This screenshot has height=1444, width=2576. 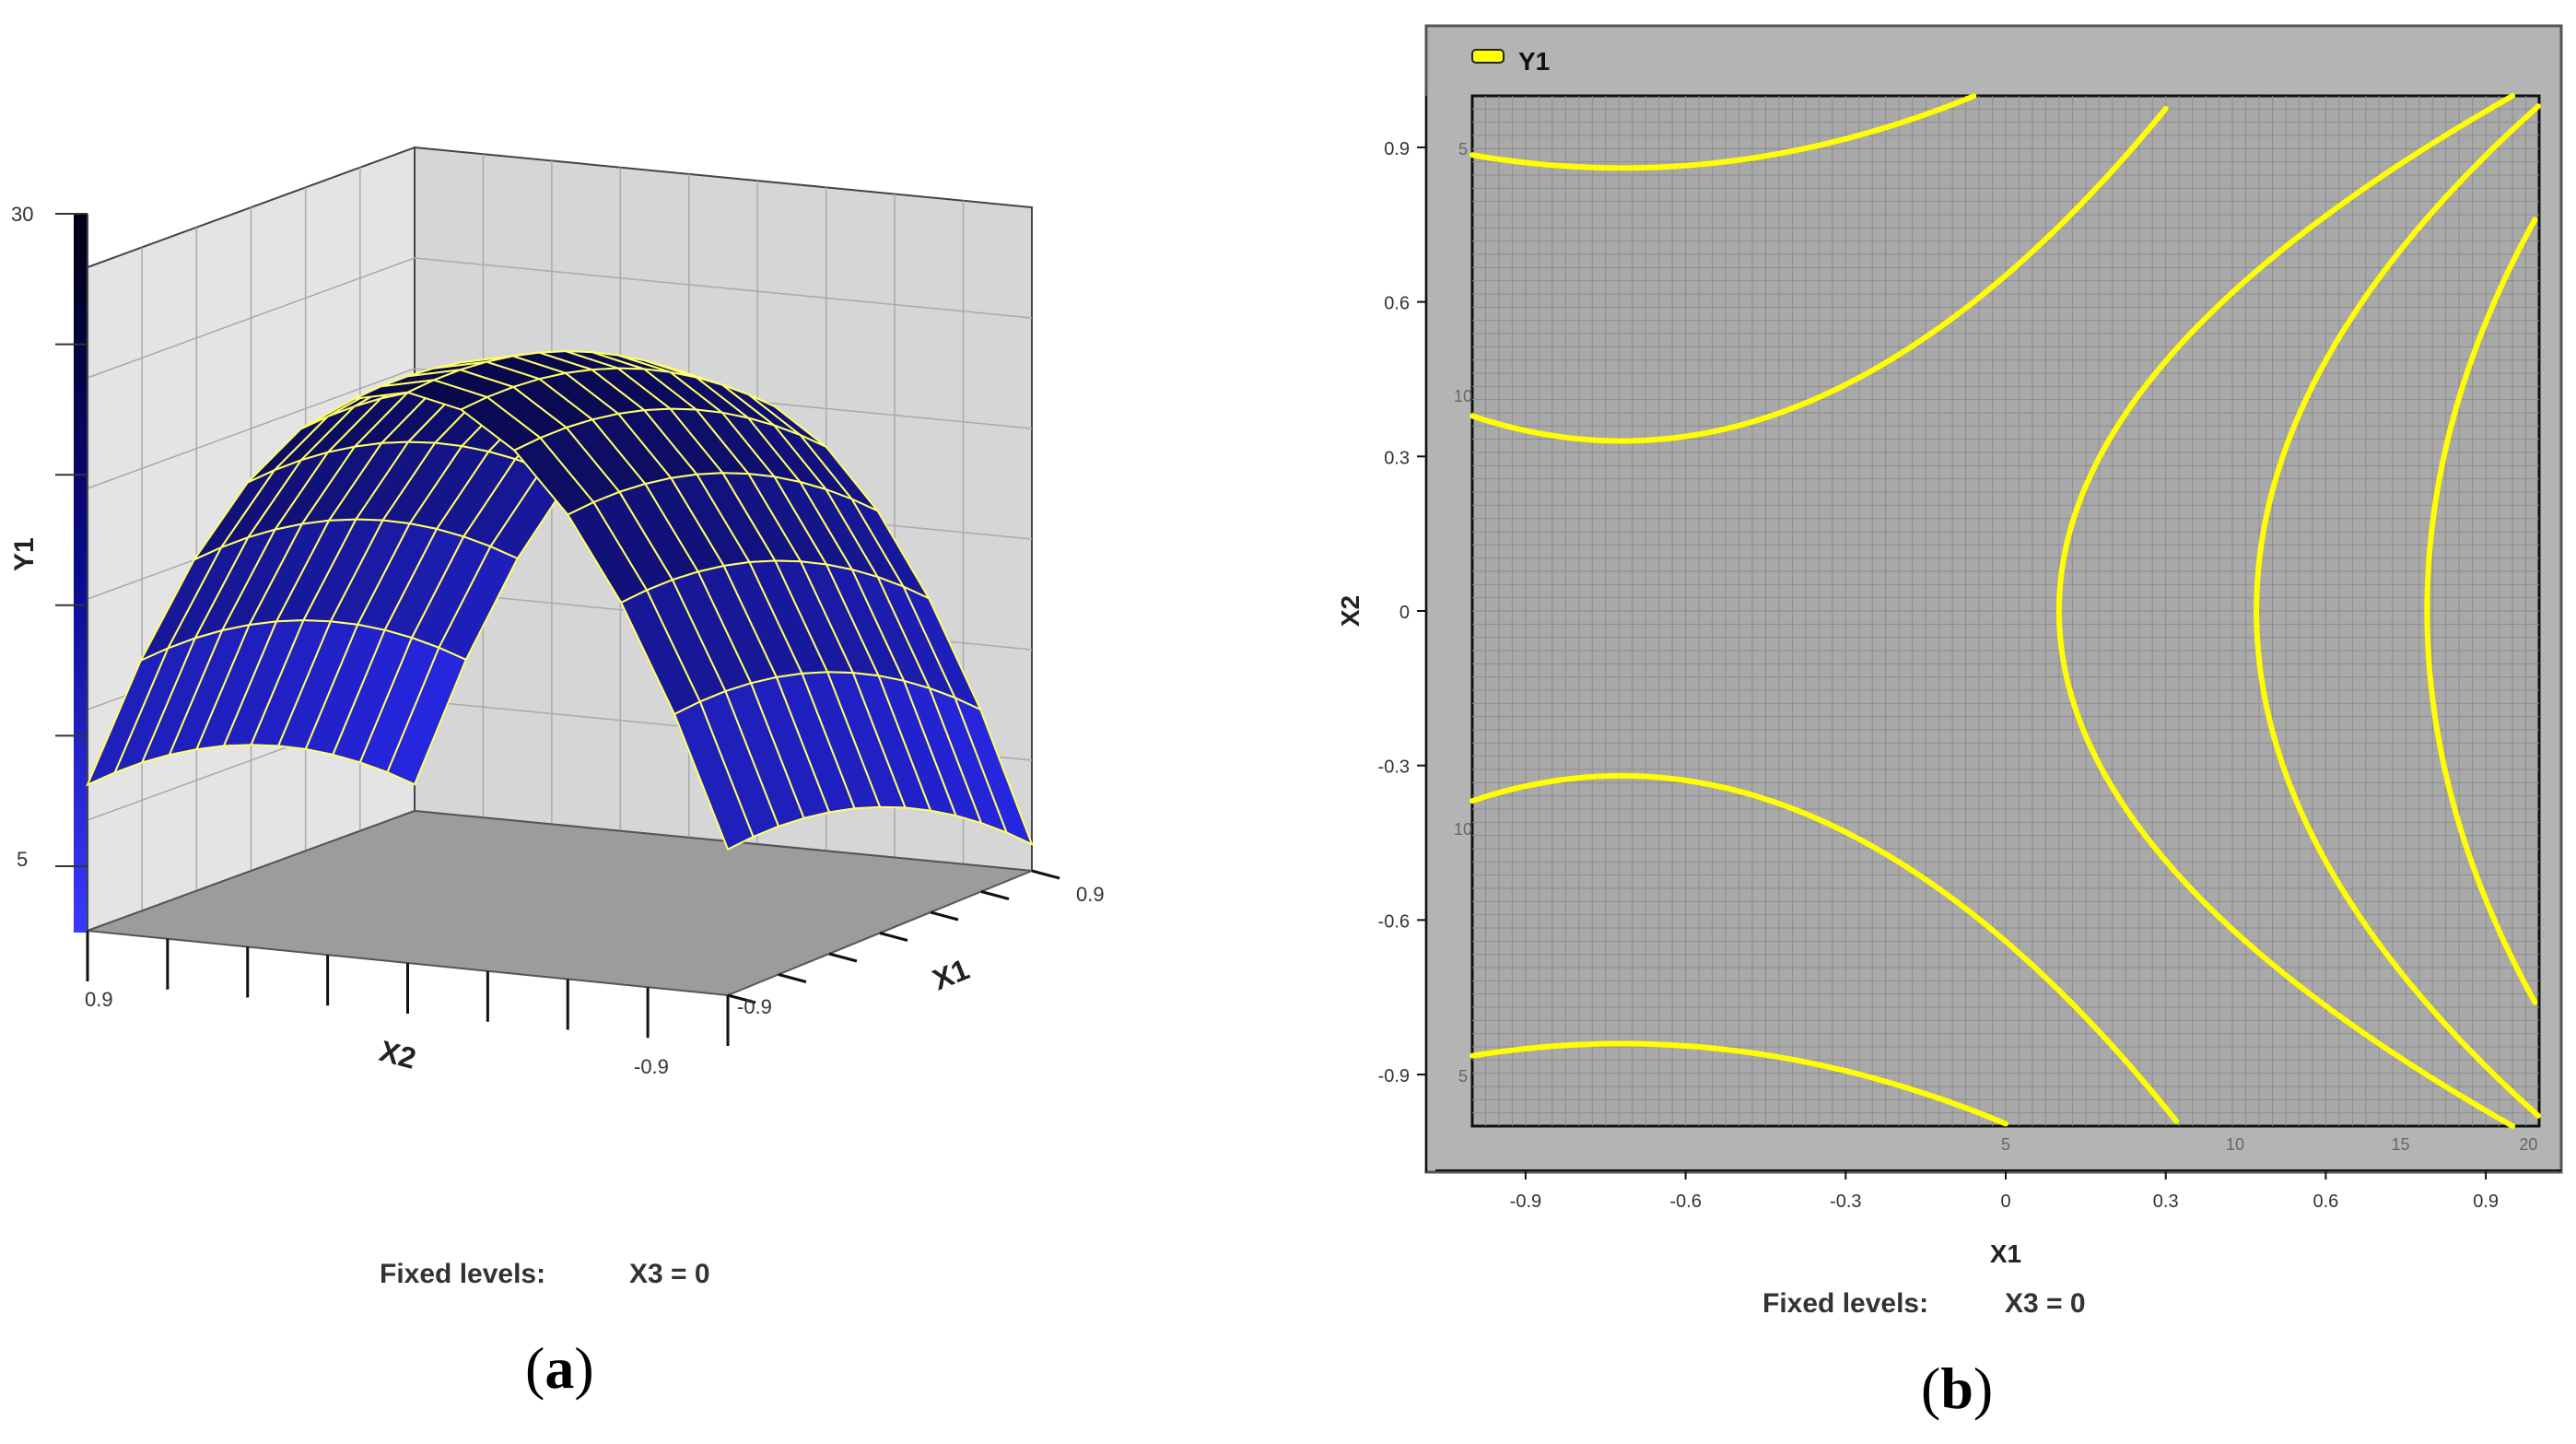 What do you see at coordinates (1488, 56) in the screenshot?
I see `legend-swatch` at bounding box center [1488, 56].